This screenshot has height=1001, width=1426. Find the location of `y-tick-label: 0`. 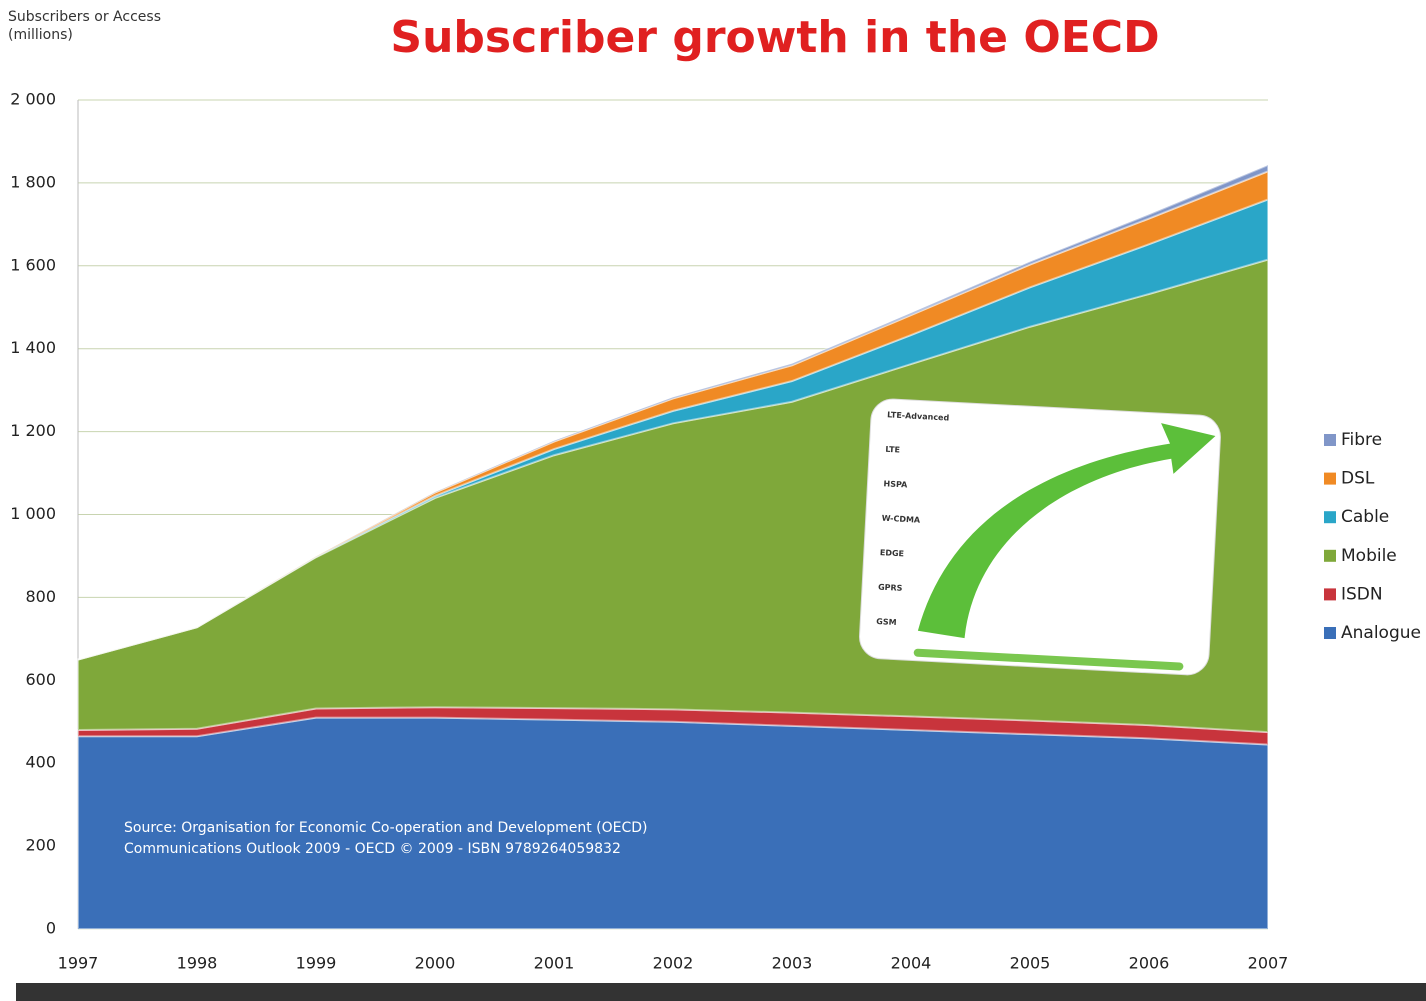

y-tick-label: 0 is located at coordinates (51, 928).